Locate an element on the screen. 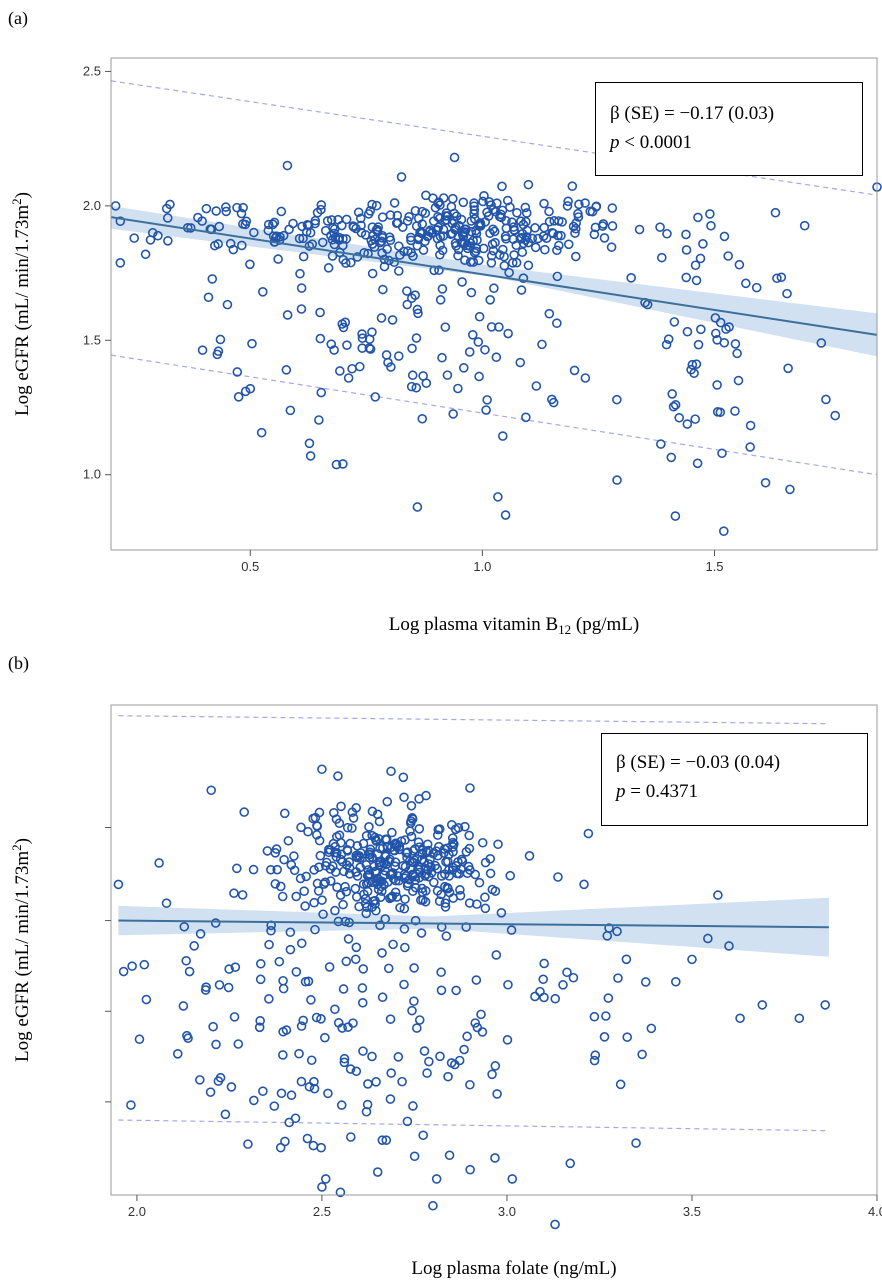 This screenshot has height=1287, width=882. x-axis-label: Log plasma folate (ng/mL) is located at coordinates (513, 1268).